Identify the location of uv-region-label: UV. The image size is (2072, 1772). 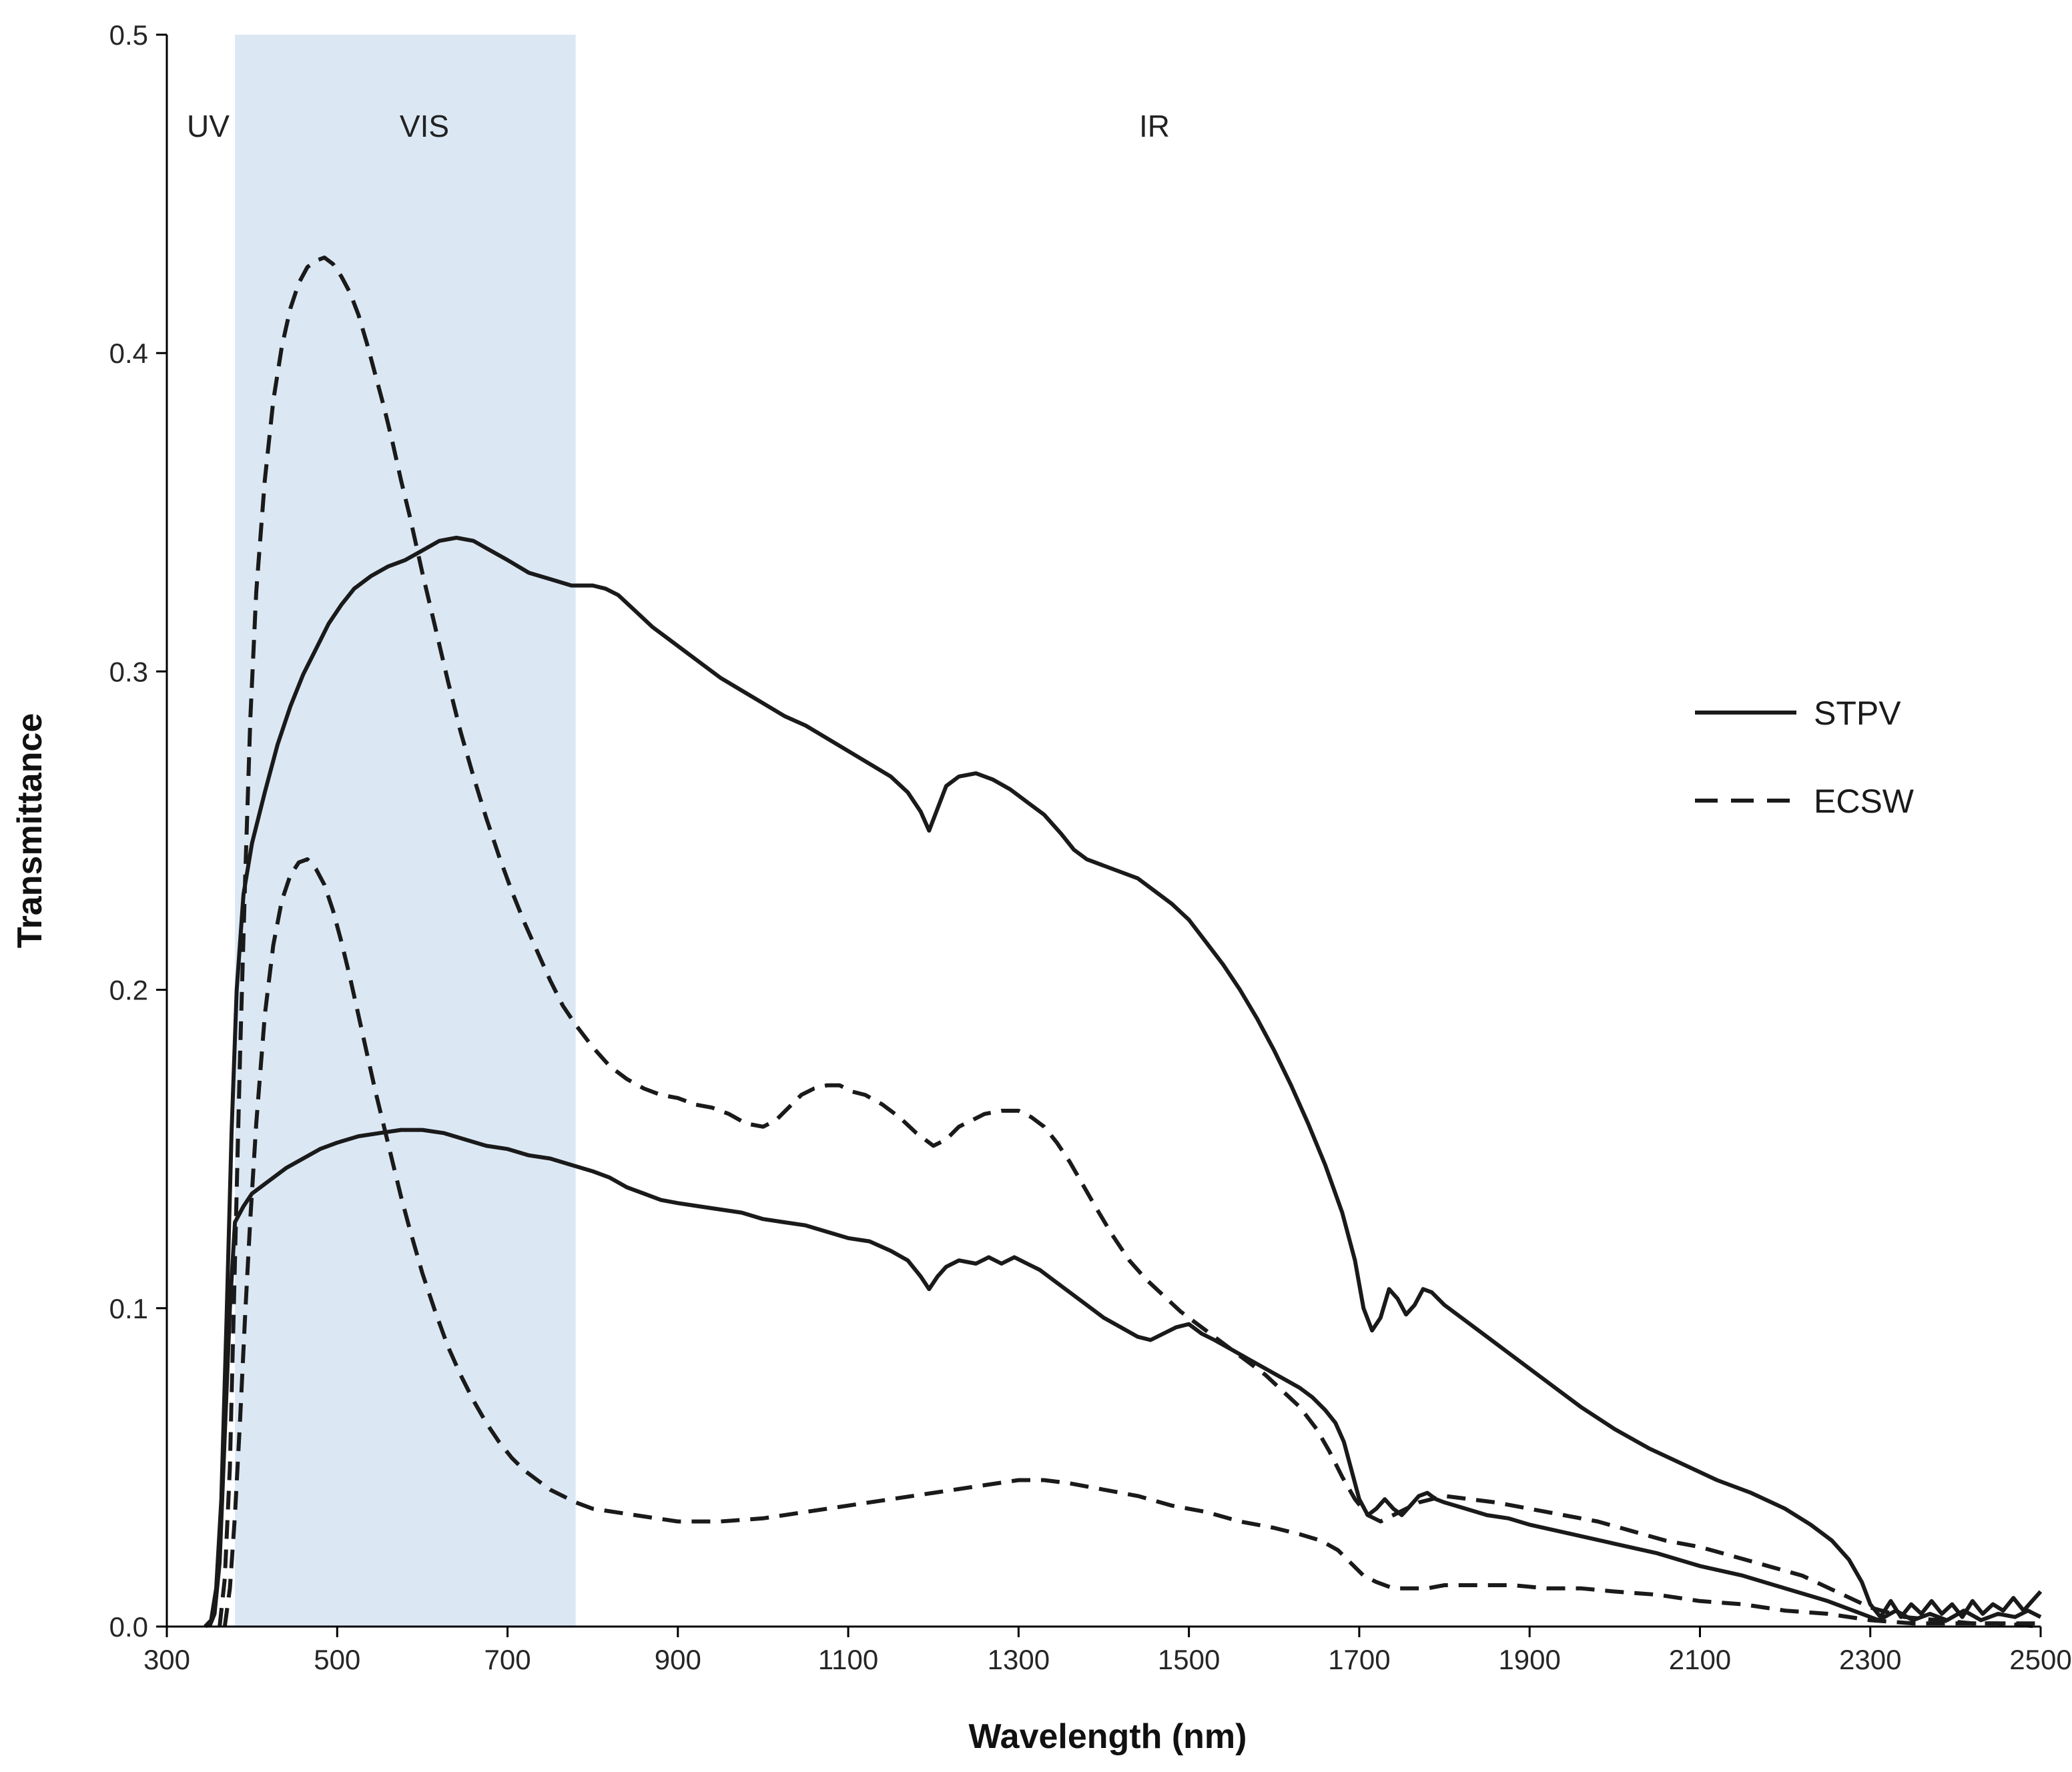
(208, 126).